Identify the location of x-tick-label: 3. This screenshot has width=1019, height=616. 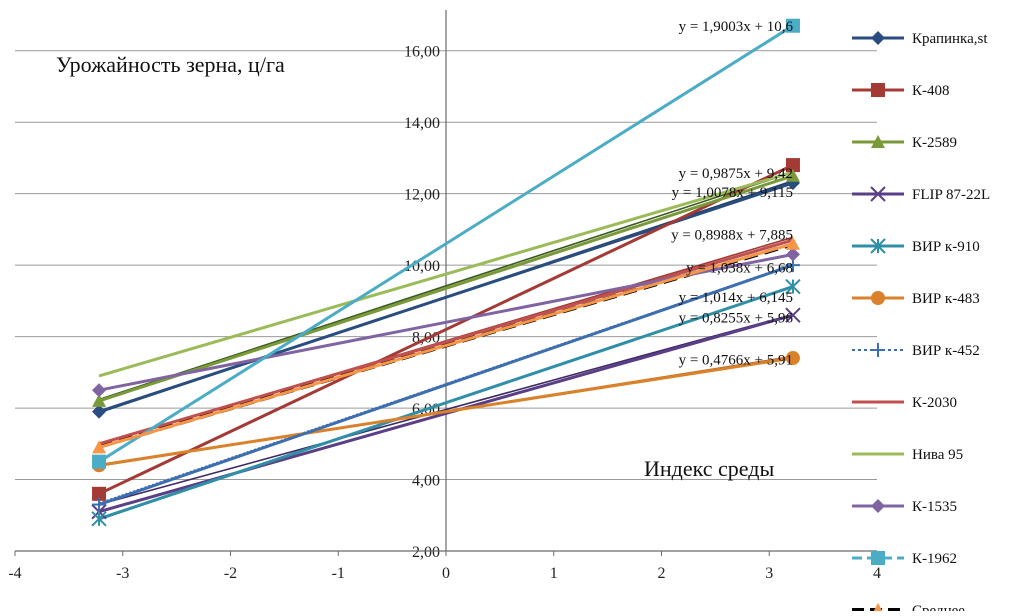
(769, 573).